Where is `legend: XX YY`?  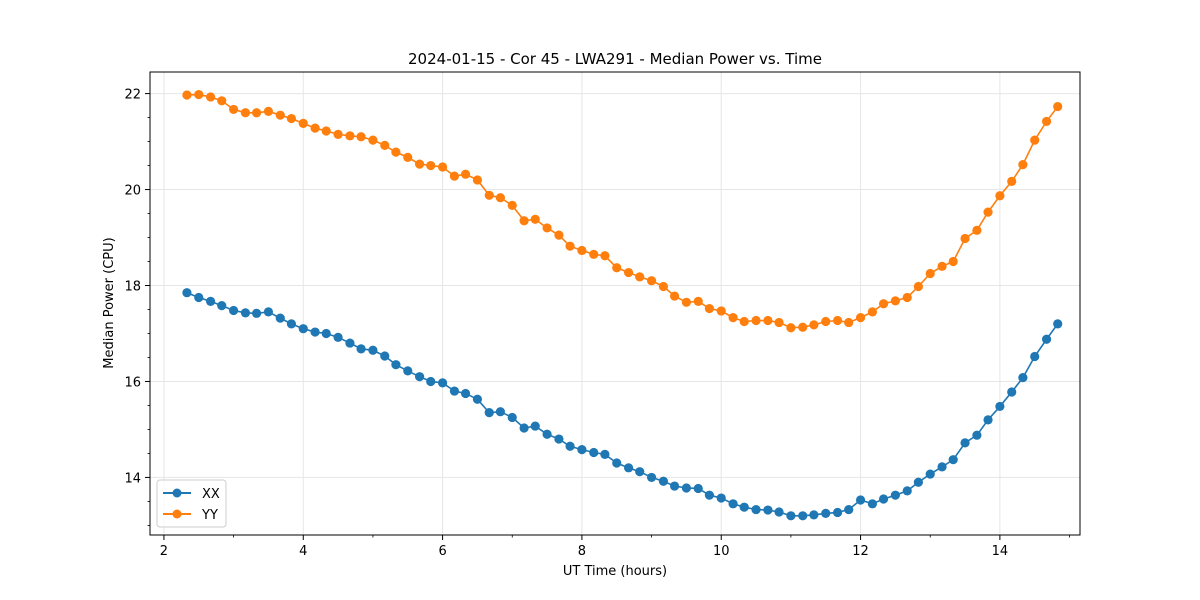
legend: XX YY is located at coordinates (191, 503).